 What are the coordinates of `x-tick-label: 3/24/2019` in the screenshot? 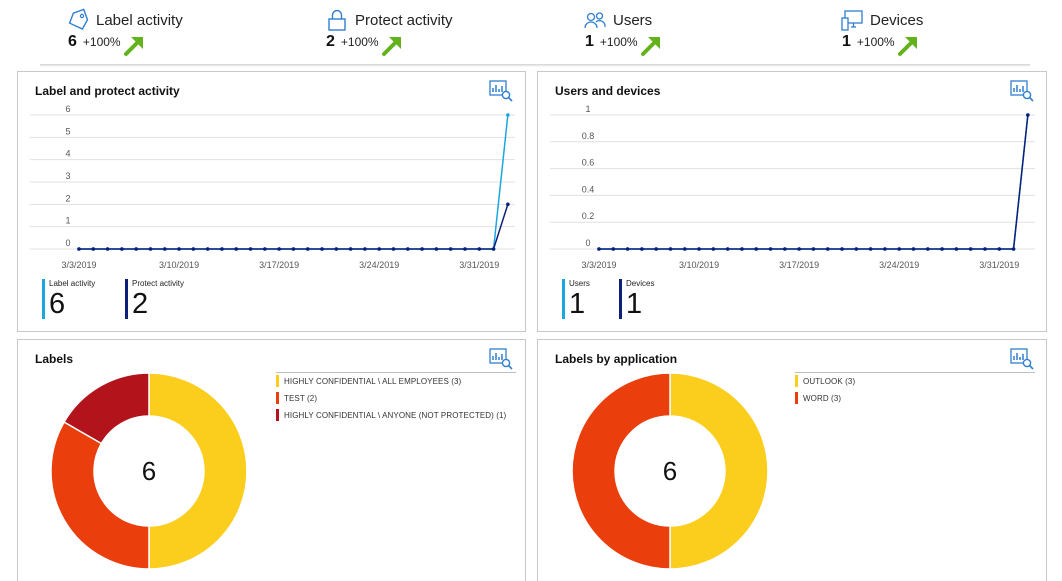 It's located at (899, 265).